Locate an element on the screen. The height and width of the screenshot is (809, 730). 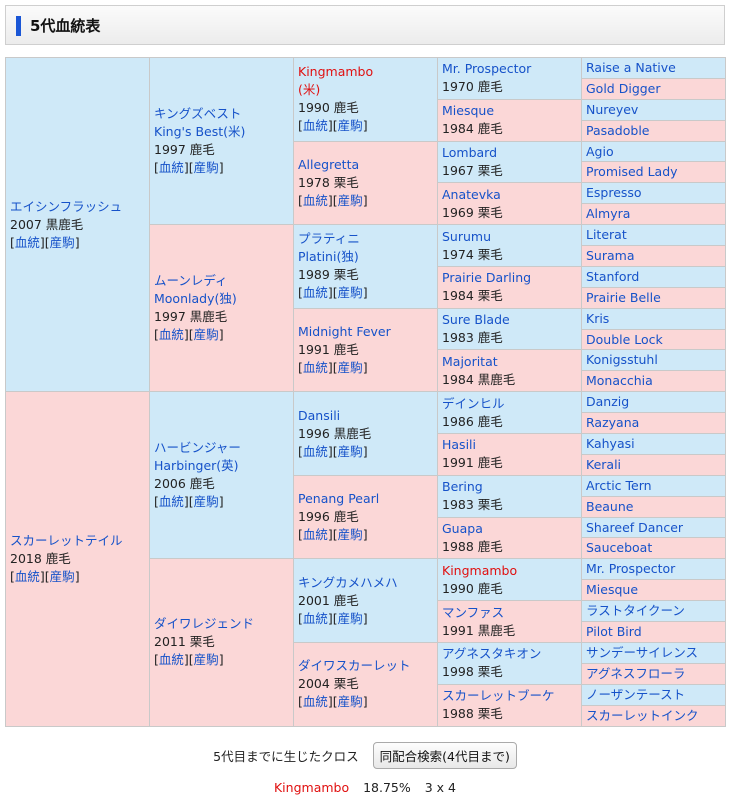
horse-name: Dansili is located at coordinates (319, 415).